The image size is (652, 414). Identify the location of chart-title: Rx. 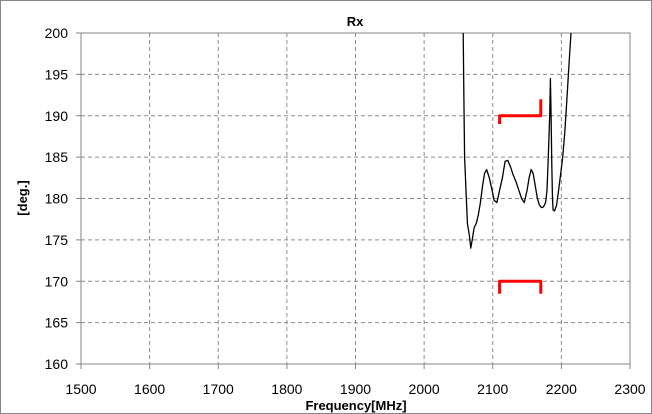
(355, 21).